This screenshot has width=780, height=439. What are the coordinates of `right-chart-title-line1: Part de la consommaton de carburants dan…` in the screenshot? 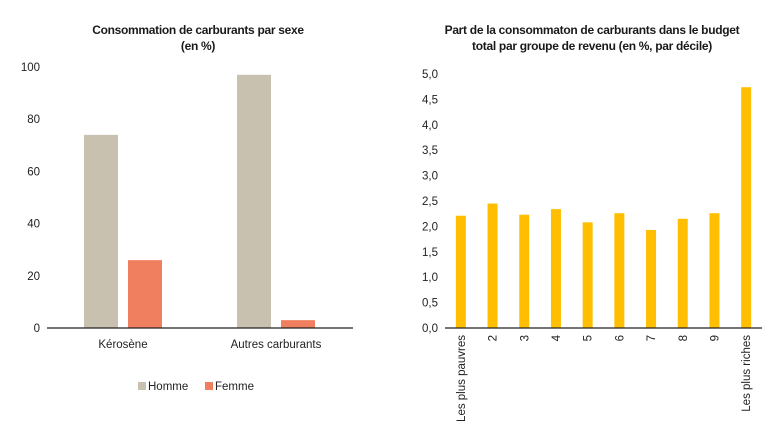 It's located at (592, 30).